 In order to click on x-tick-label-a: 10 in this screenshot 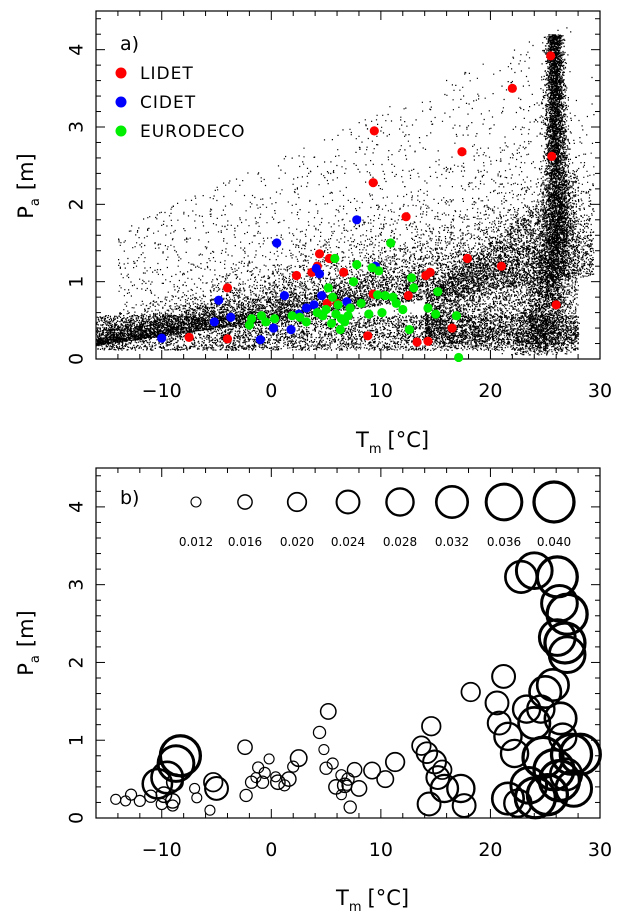, I will do `click(381, 391)`.